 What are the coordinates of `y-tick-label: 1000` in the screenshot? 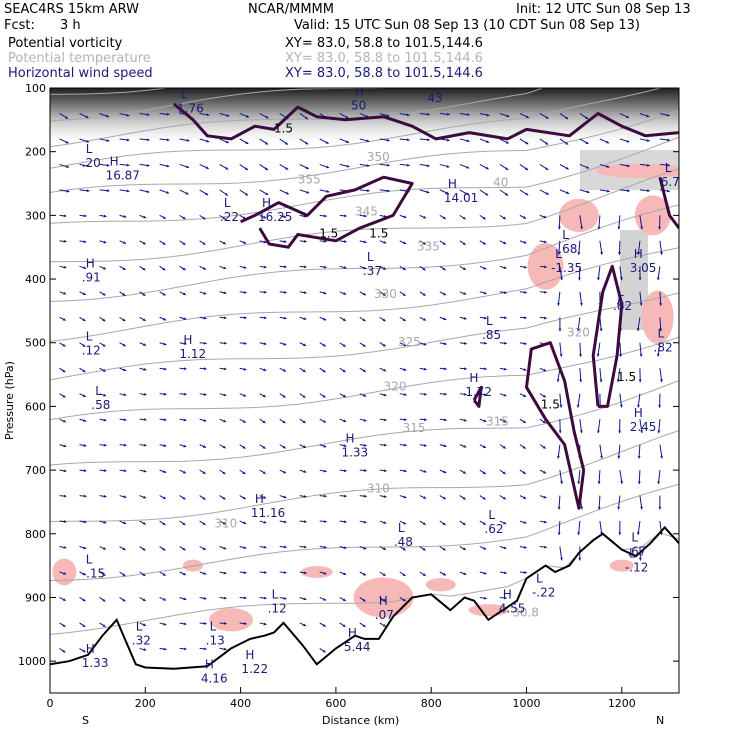 It's located at (32, 661).